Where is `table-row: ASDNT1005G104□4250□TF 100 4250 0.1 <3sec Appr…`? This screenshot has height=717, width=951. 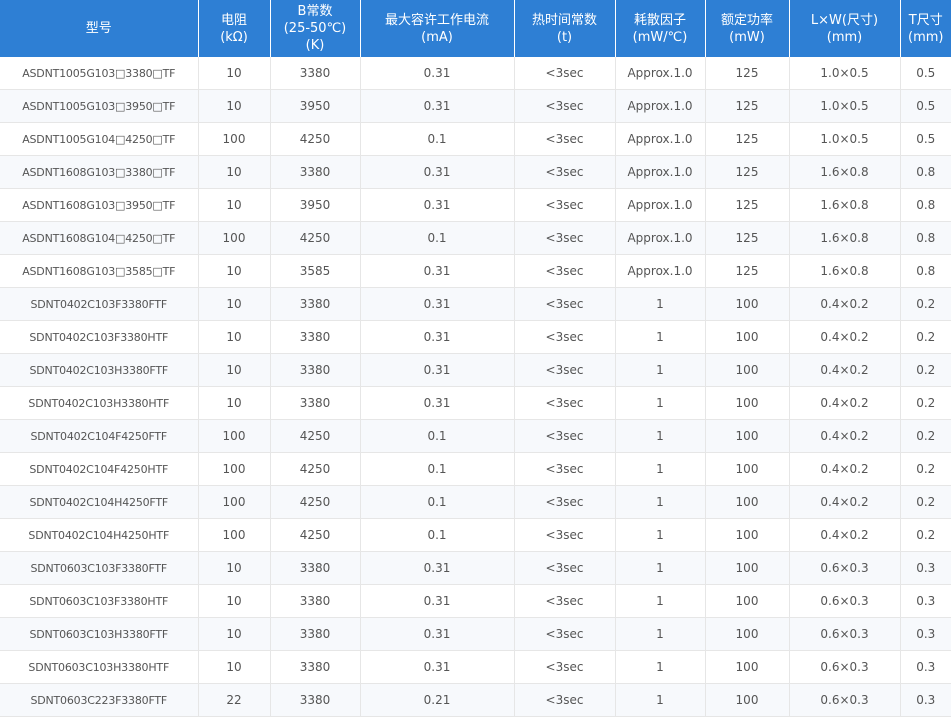
table-row: ASDNT1005G104□4250□TF 100 4250 0.1 <3sec Appr… is located at coordinates (475, 139).